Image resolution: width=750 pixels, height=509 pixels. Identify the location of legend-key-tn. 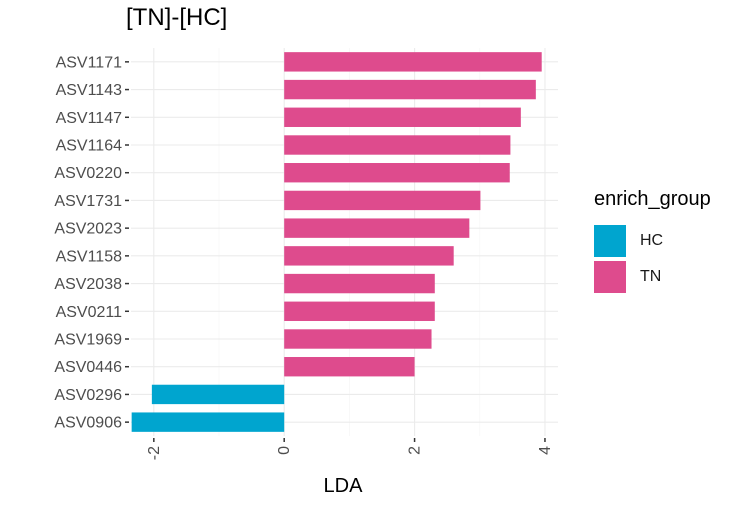
(610, 277).